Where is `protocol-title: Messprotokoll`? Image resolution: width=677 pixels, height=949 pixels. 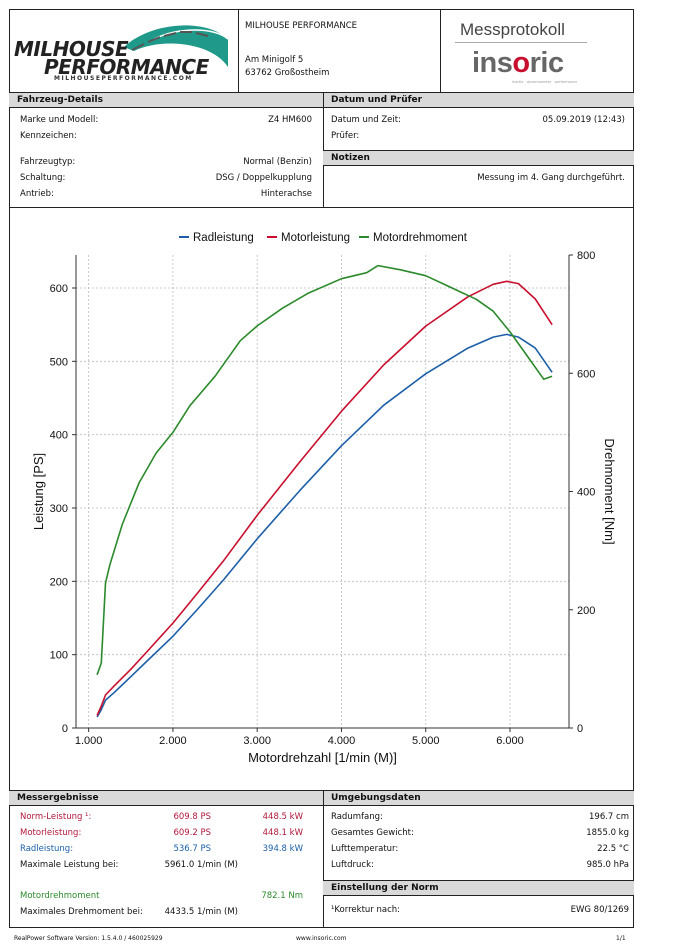
protocol-title: Messprotokoll is located at coordinates (512, 29).